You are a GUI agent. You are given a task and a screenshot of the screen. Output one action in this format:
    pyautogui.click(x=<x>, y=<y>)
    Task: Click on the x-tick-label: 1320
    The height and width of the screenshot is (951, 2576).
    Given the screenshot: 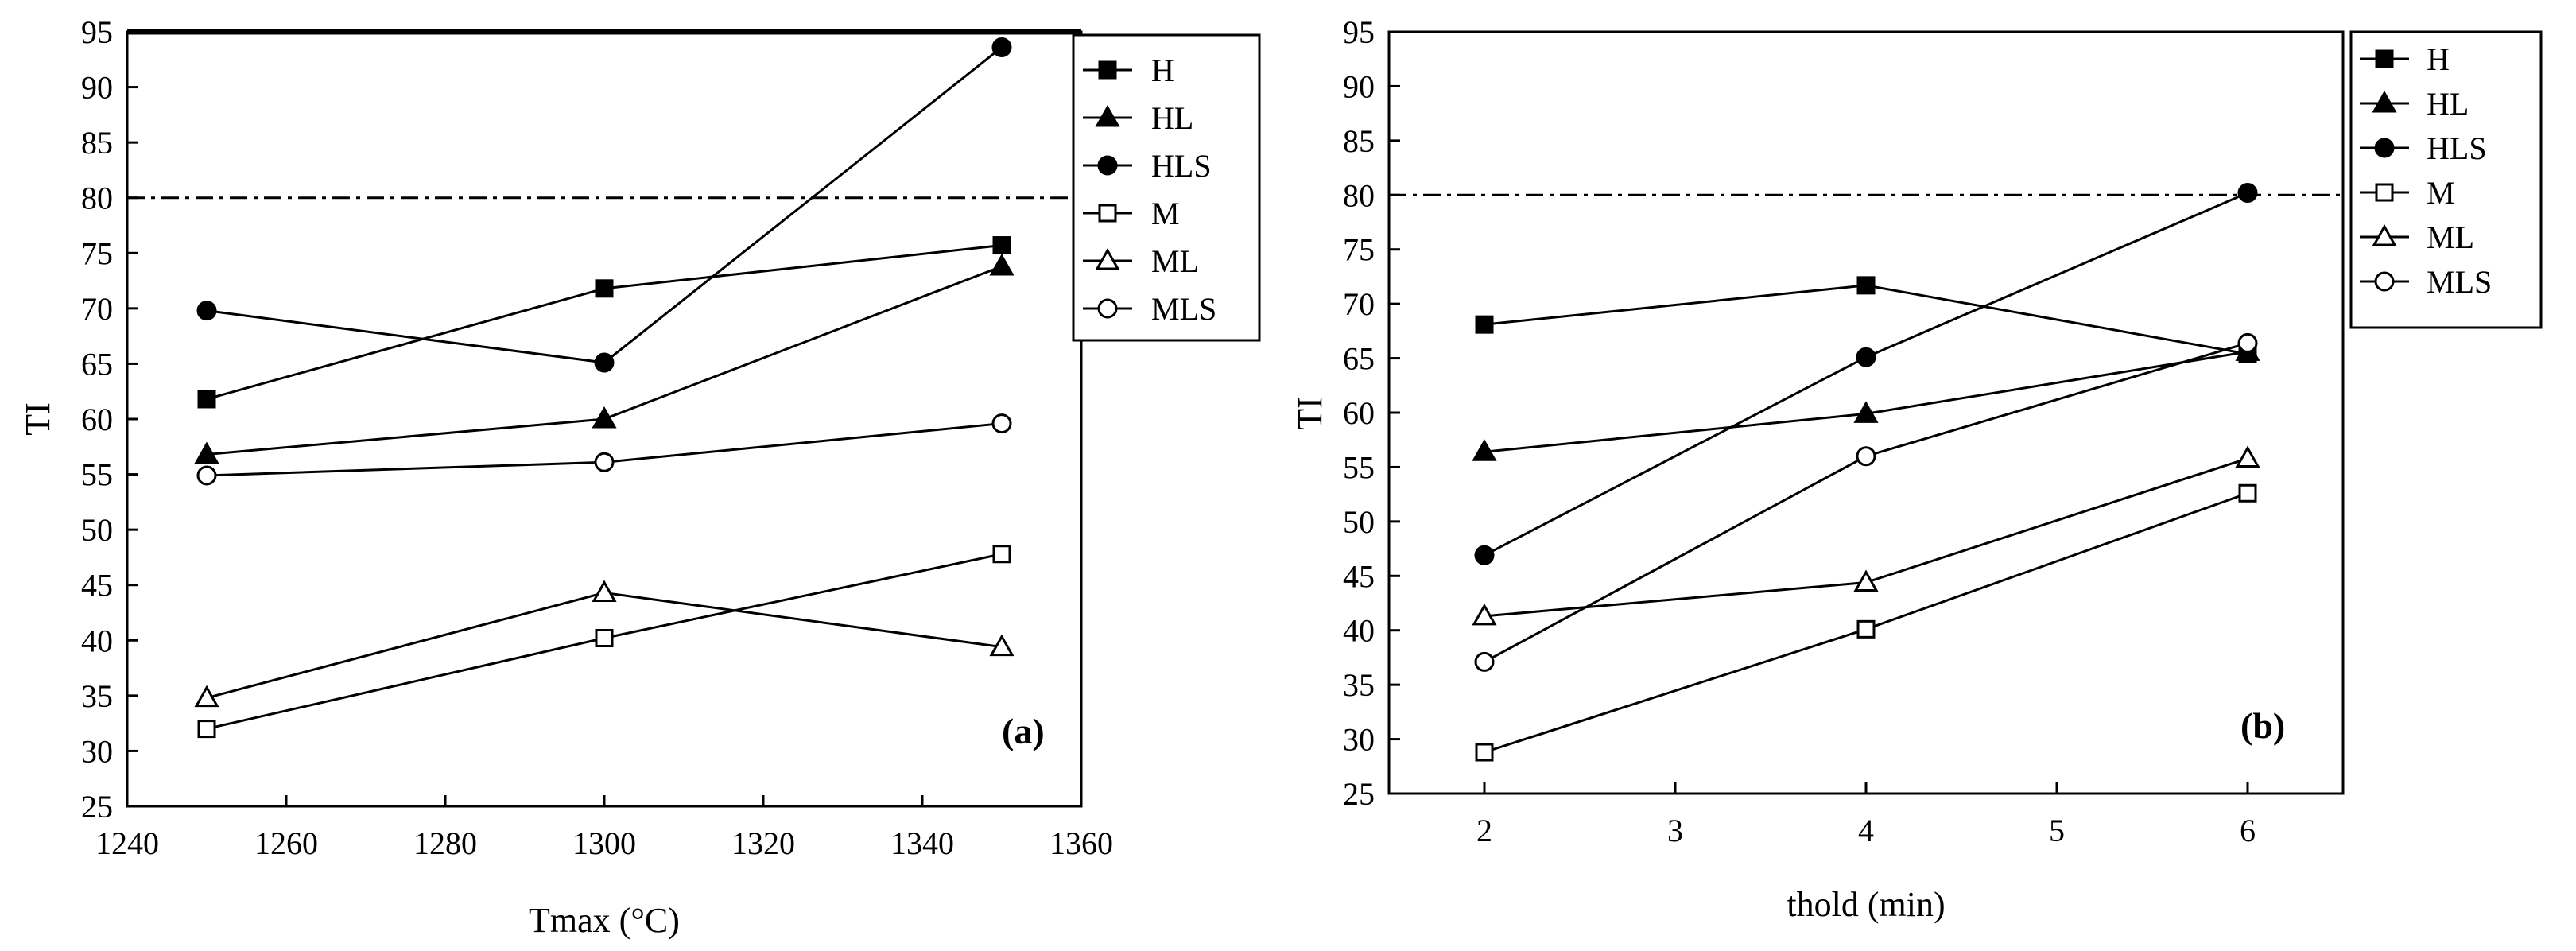 What is the action you would take?
    pyautogui.click(x=763, y=843)
    